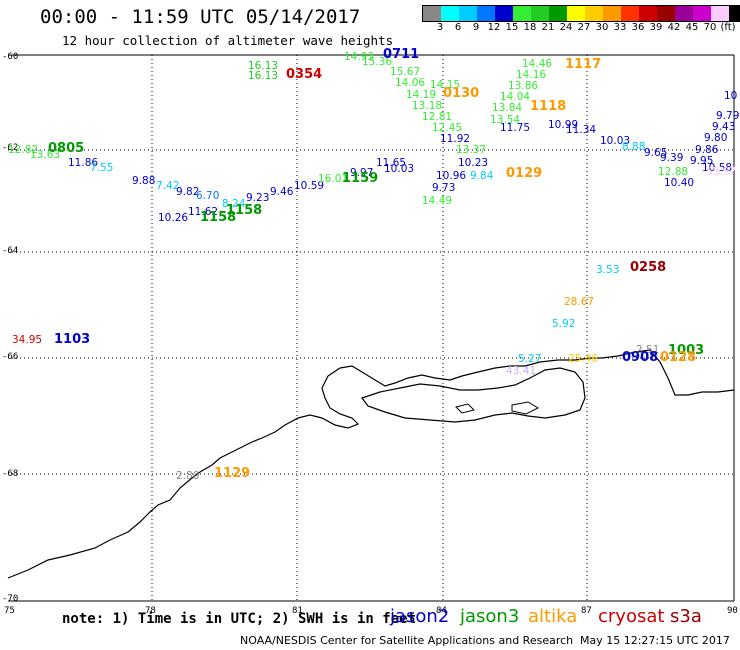 The height and width of the screenshot is (650, 740). What do you see at coordinates (563, 125) in the screenshot?
I see `wave-height-label: 10.99` at bounding box center [563, 125].